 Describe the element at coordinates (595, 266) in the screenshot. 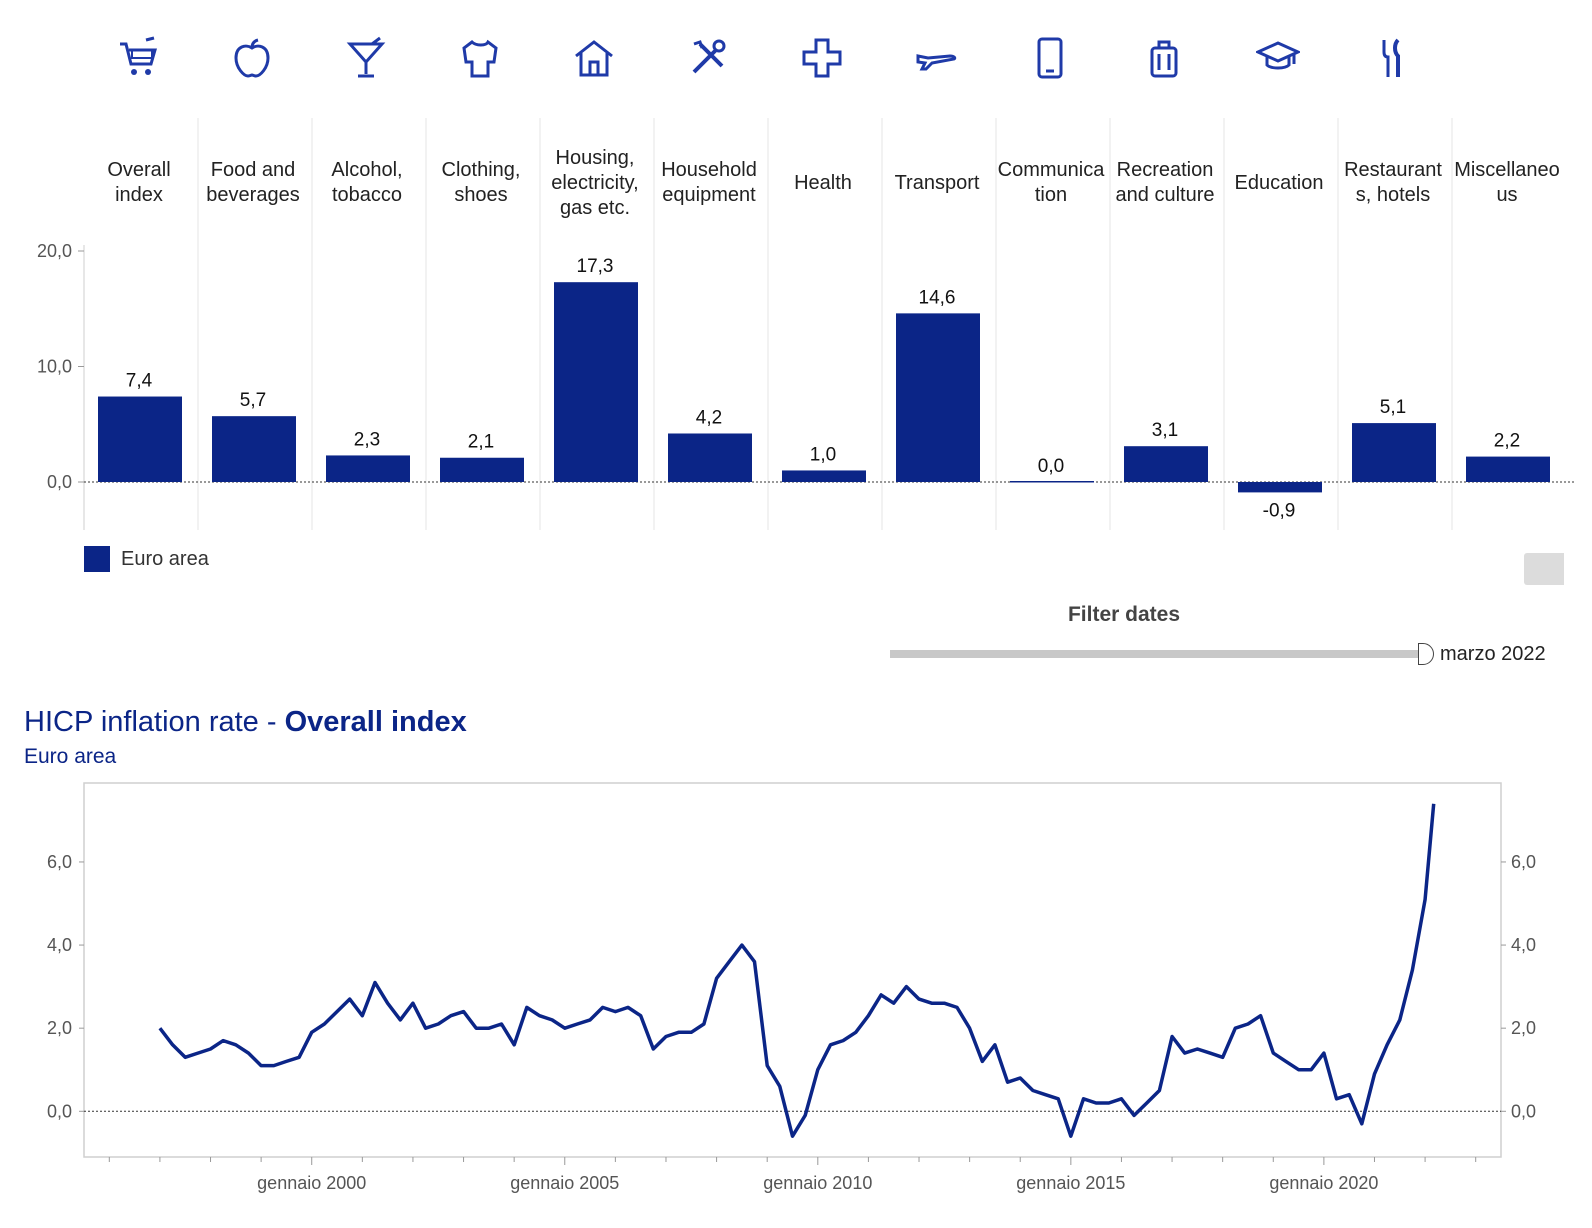

I see `bar-value-label: 17,3` at that location.